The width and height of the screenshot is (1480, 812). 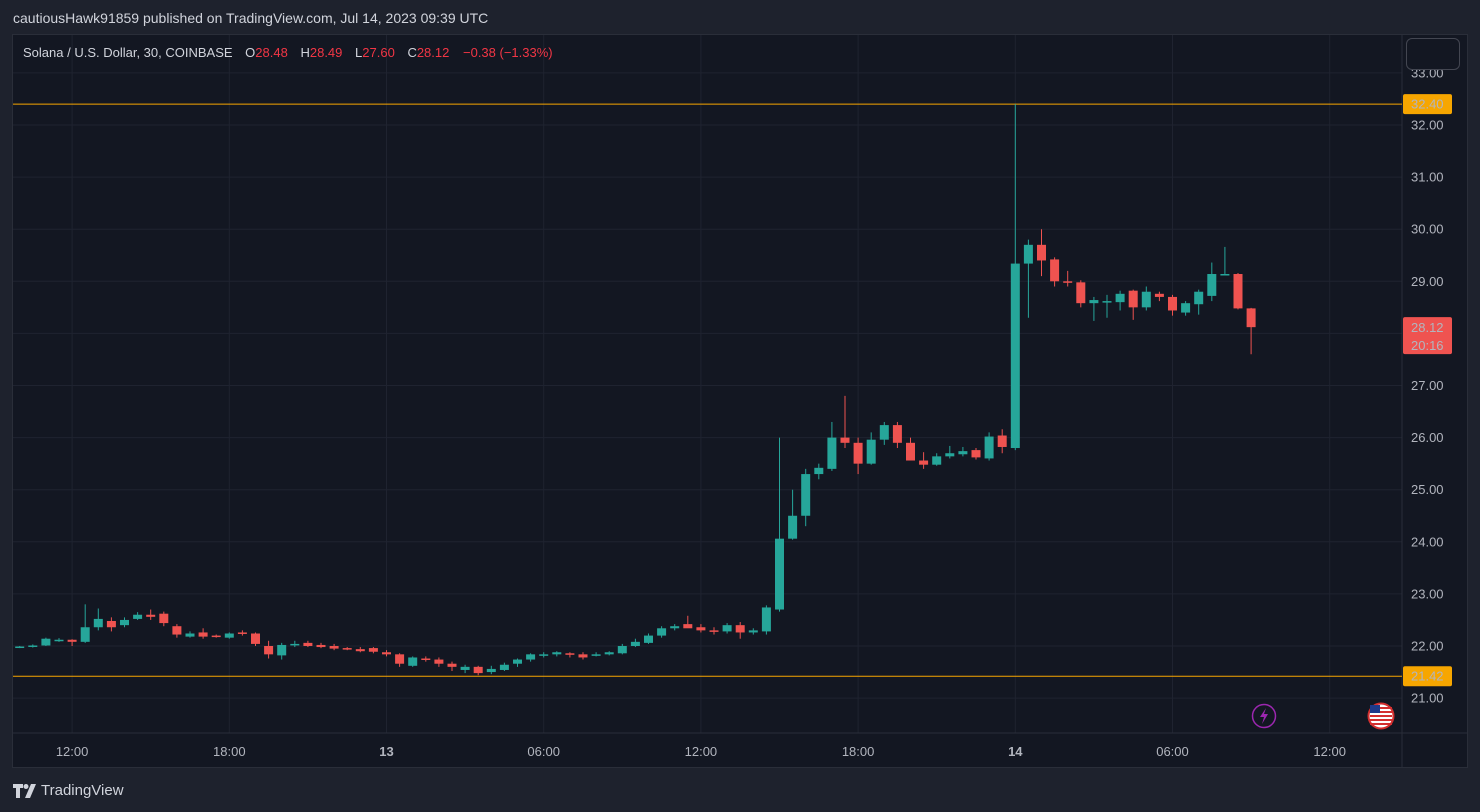 I want to click on last-price-tag, so click(x=1427, y=336).